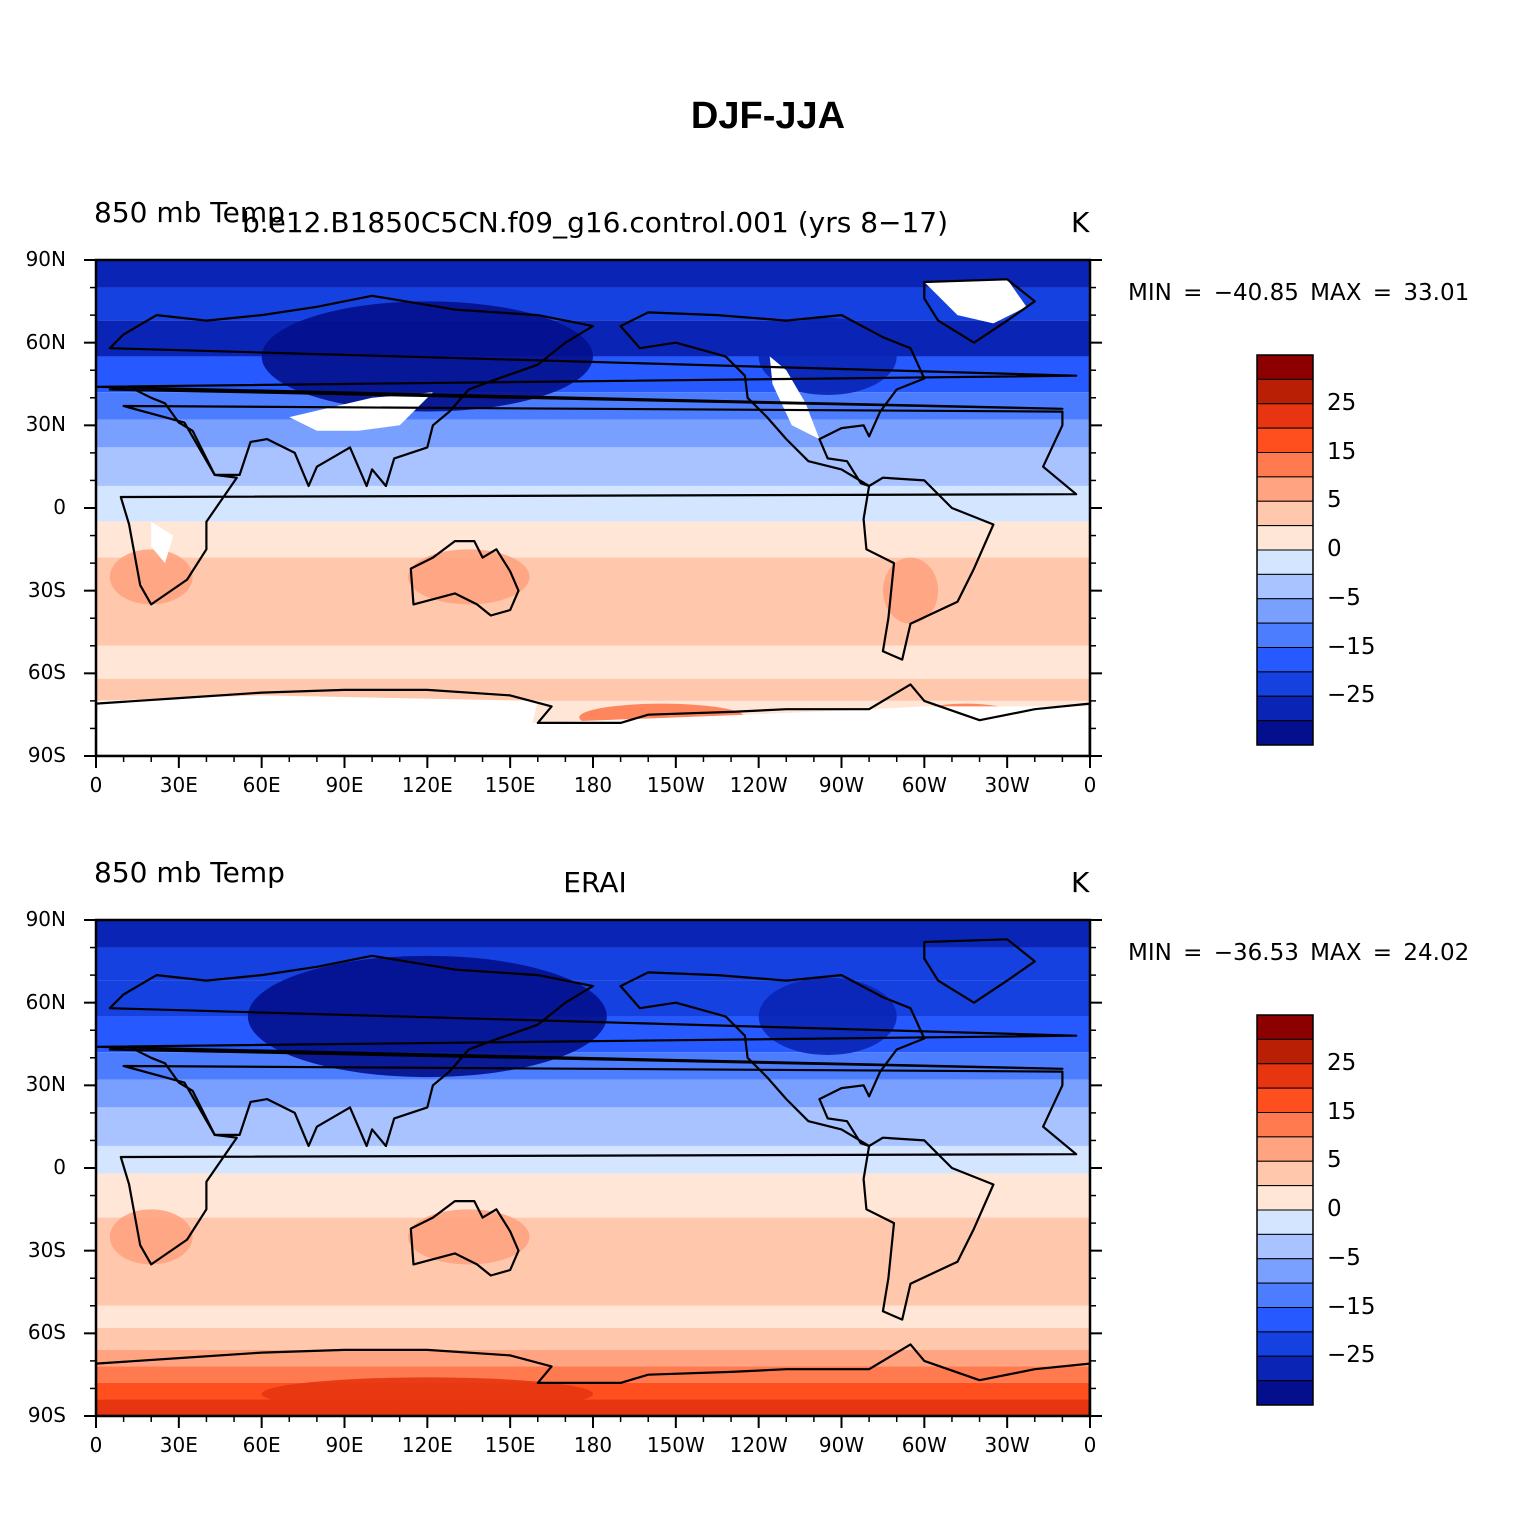  What do you see at coordinates (768, 116) in the screenshot?
I see `figure-title: DJF-JJA` at bounding box center [768, 116].